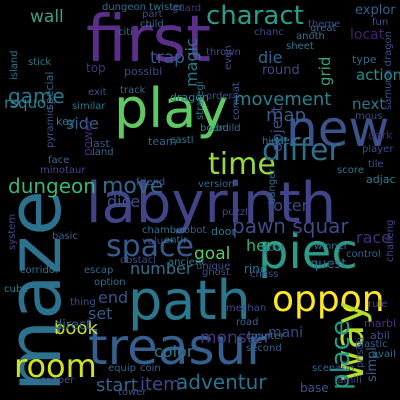 This screenshot has width=400, height=400. What do you see at coordinates (212, 254) in the screenshot?
I see `word: goal` at bounding box center [212, 254].